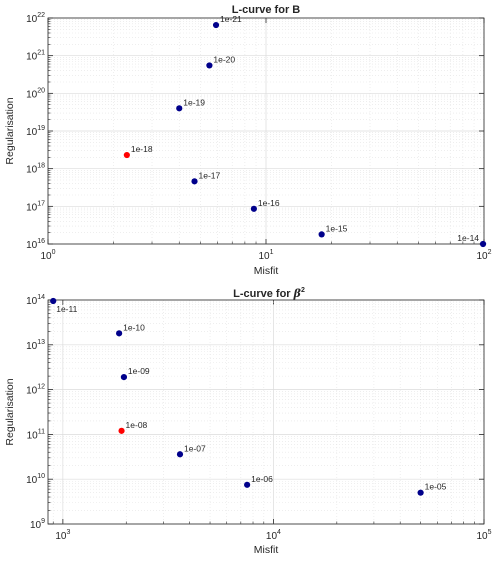 The height and width of the screenshot is (568, 500). What do you see at coordinates (36, 434) in the screenshot?
I see `y-tick-label: 1011` at bounding box center [36, 434].